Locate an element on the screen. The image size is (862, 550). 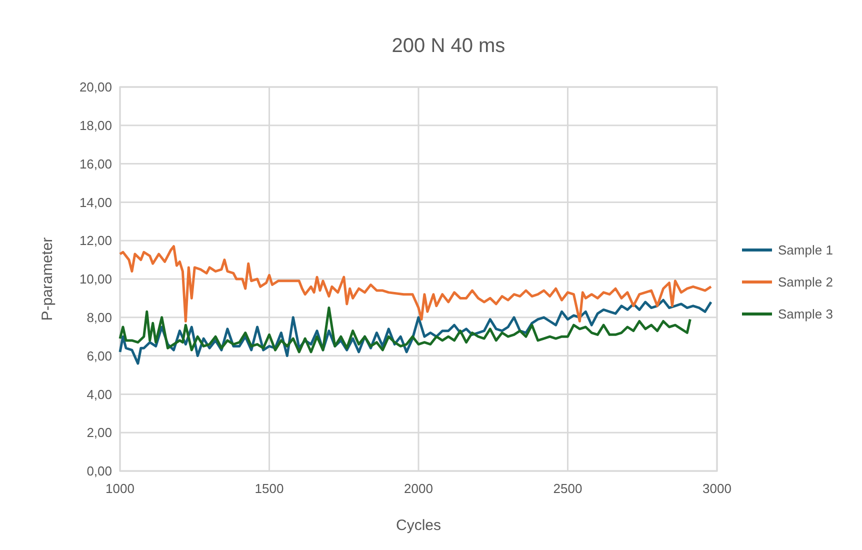
y-tick-label: 2,00 is located at coordinates (99, 432).